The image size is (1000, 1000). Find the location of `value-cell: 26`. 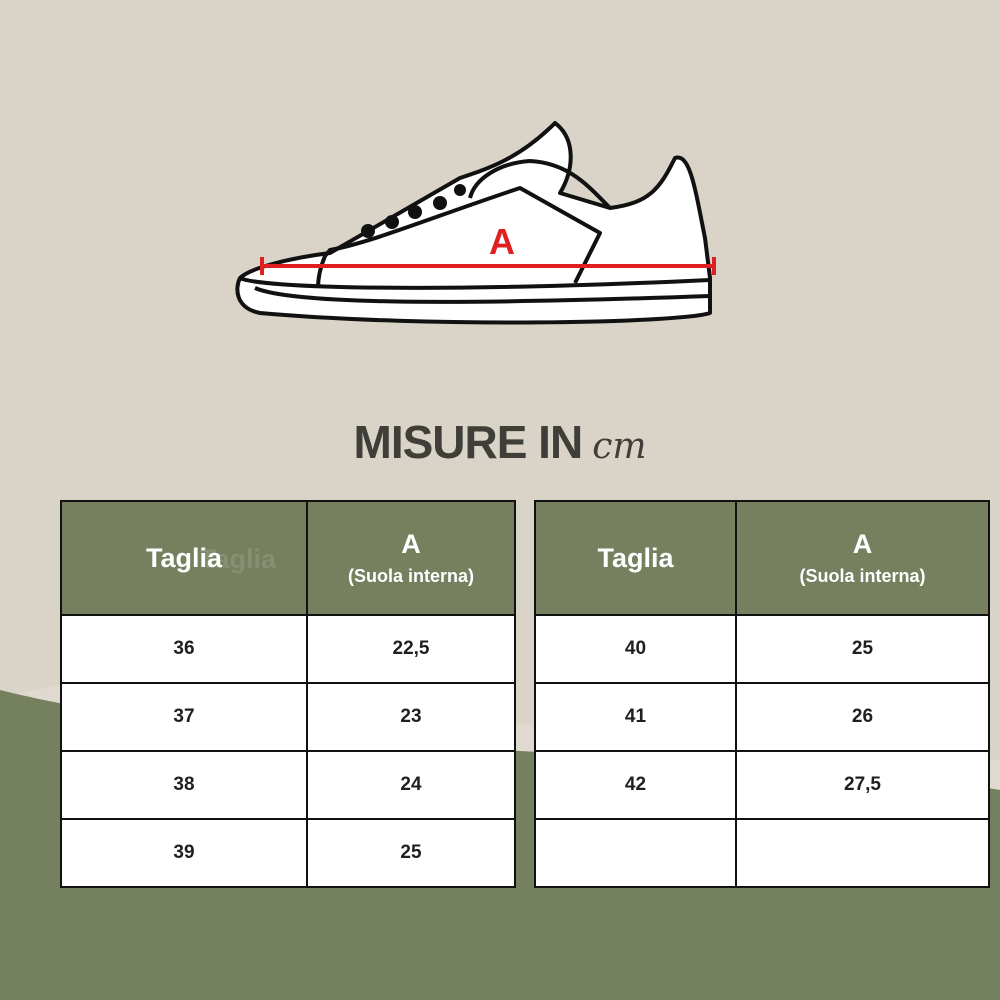

value-cell: 26 is located at coordinates (862, 717).